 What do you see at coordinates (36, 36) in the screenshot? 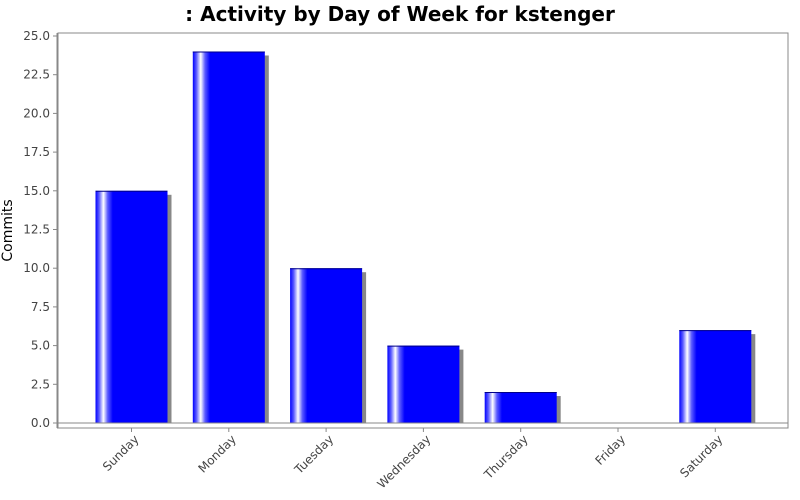
I see `y-tick-label: 25.0` at bounding box center [36, 36].